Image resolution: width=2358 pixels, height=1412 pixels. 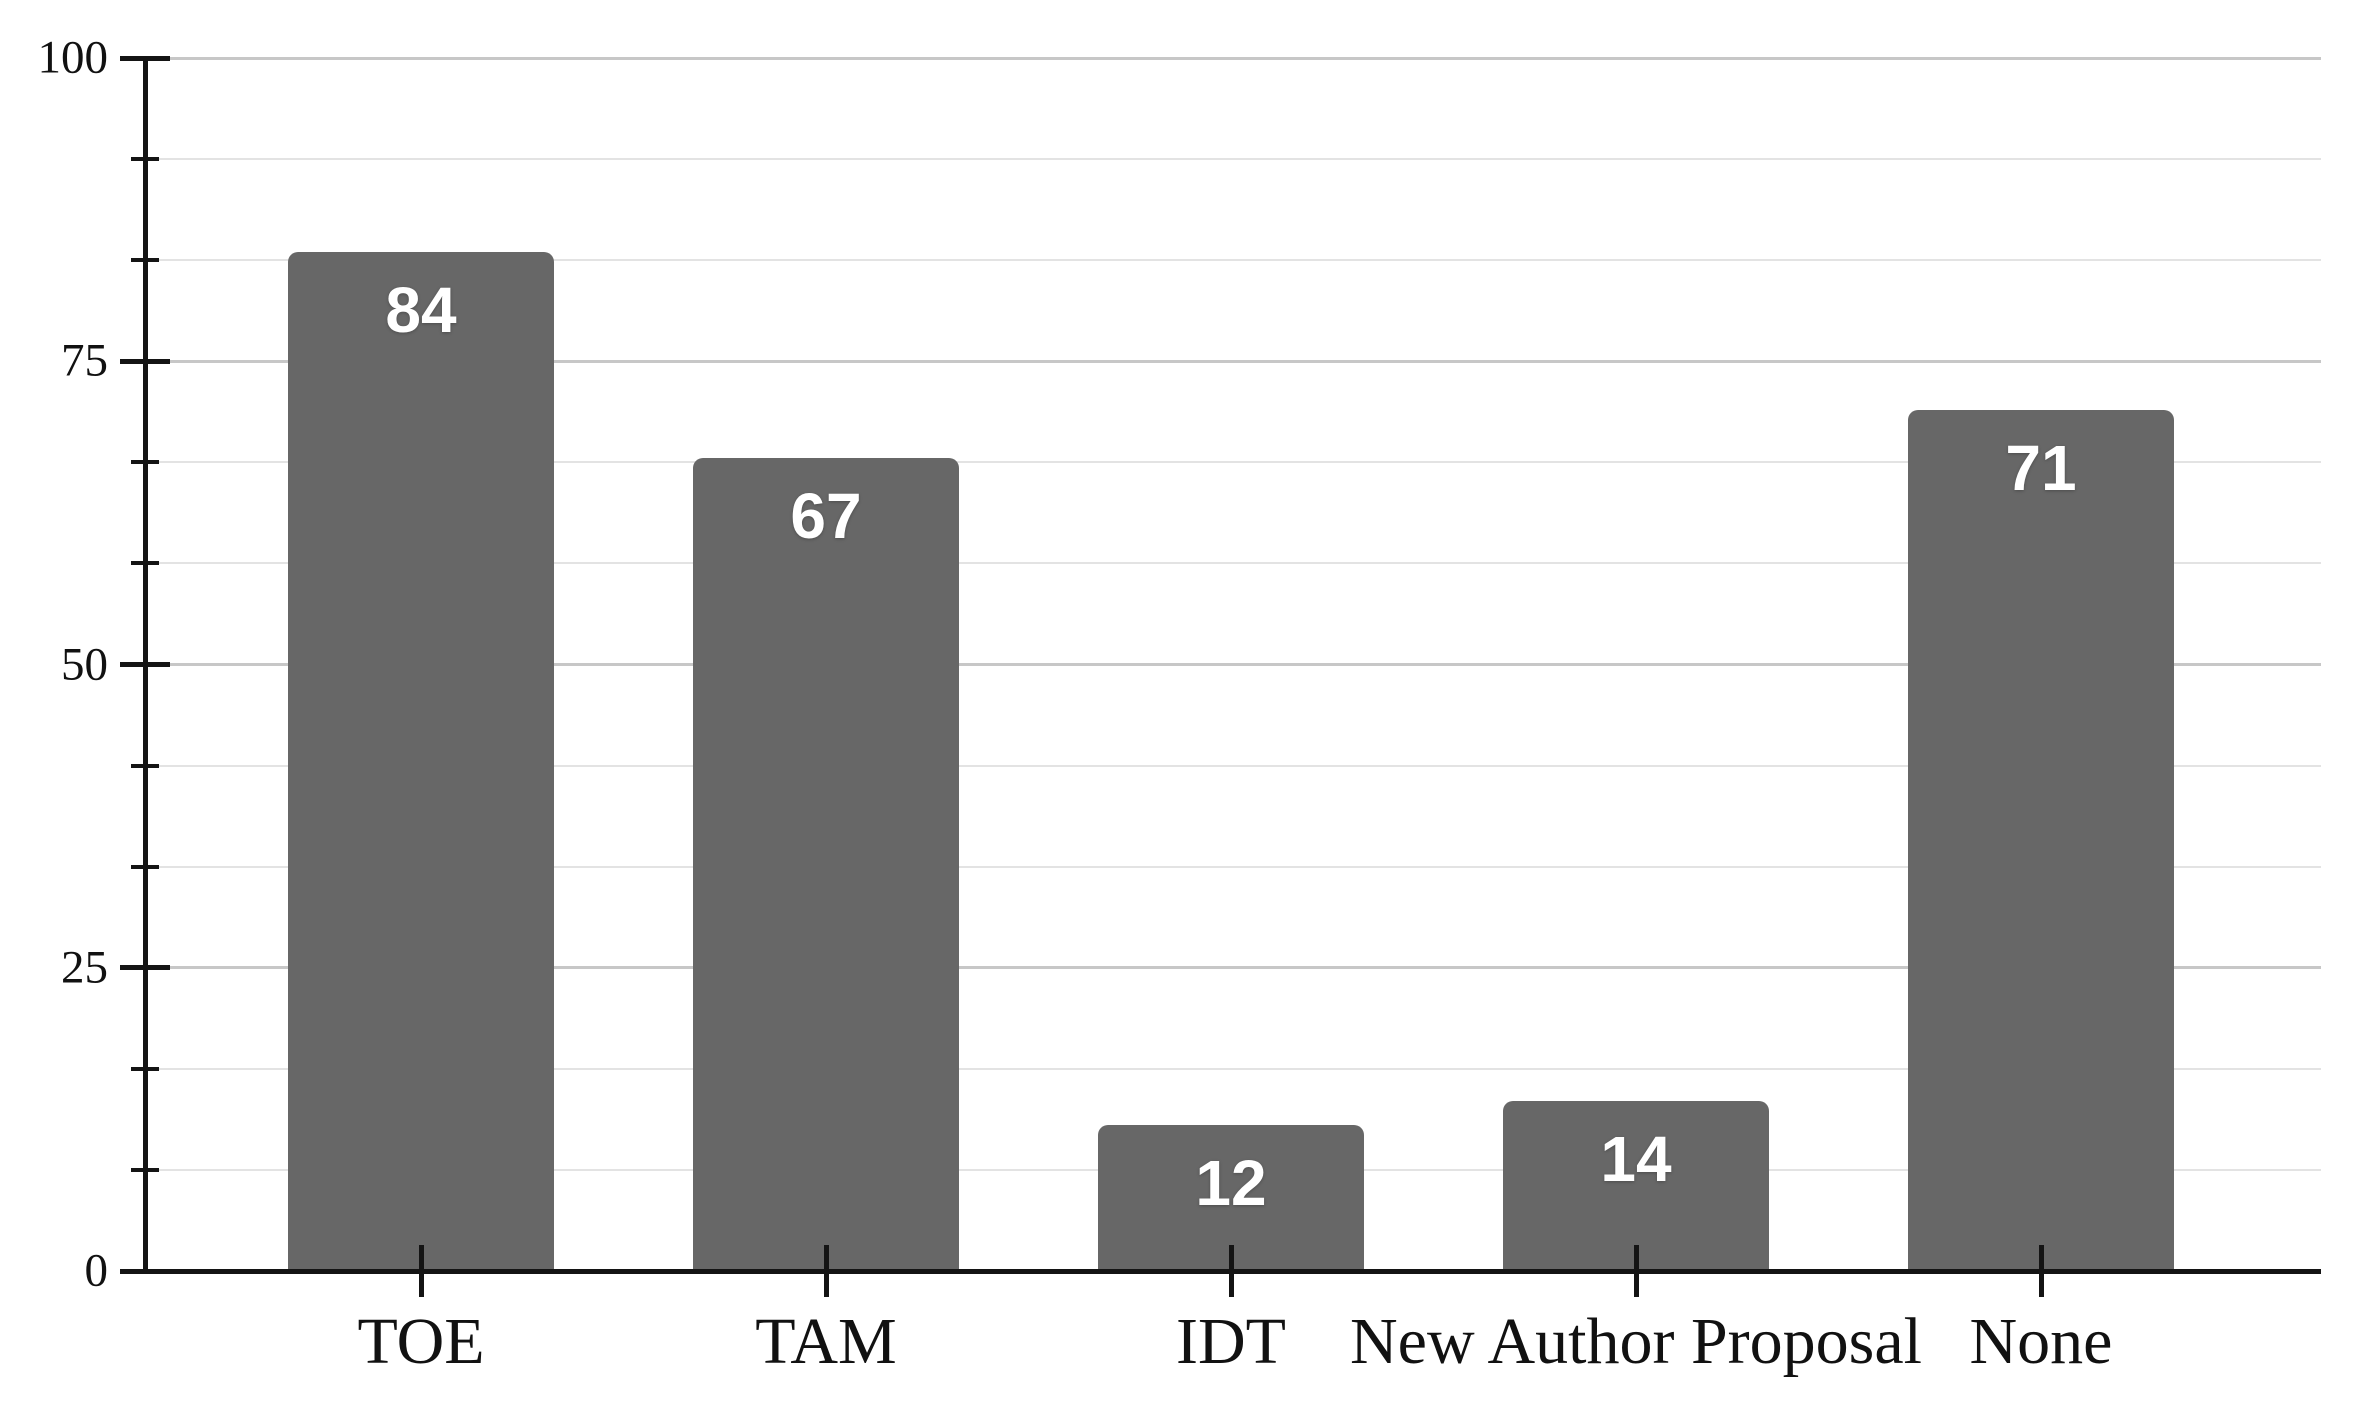 I want to click on bar-value-label: 84, so click(x=421, y=310).